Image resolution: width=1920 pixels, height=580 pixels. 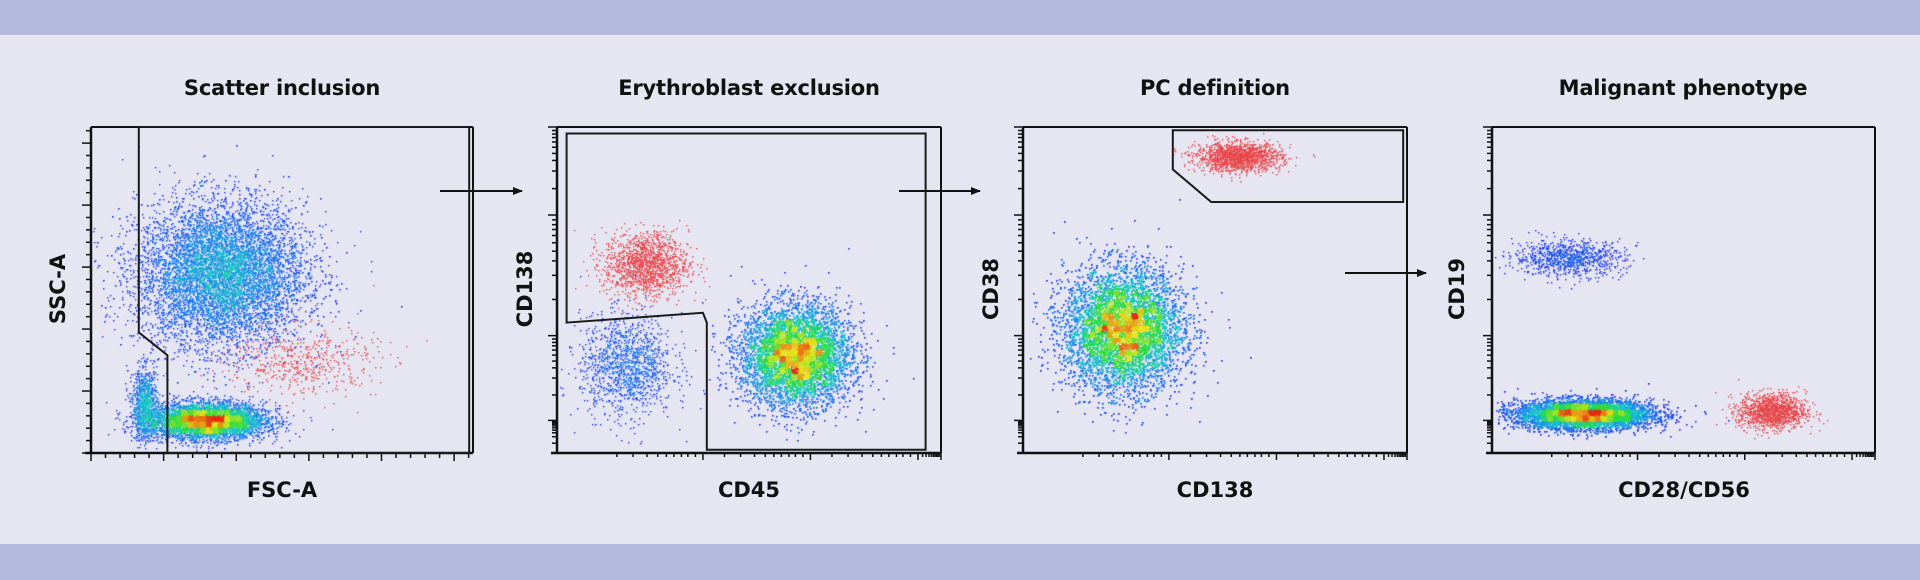 I want to click on bottom-band, so click(x=960, y=562).